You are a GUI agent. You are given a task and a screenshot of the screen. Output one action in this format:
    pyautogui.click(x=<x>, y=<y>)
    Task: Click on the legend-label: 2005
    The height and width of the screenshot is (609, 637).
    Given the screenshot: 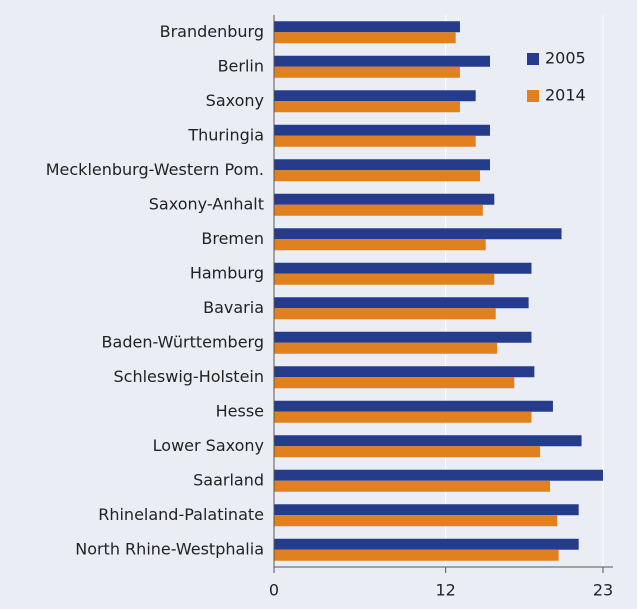 What is the action you would take?
    pyautogui.click(x=565, y=58)
    